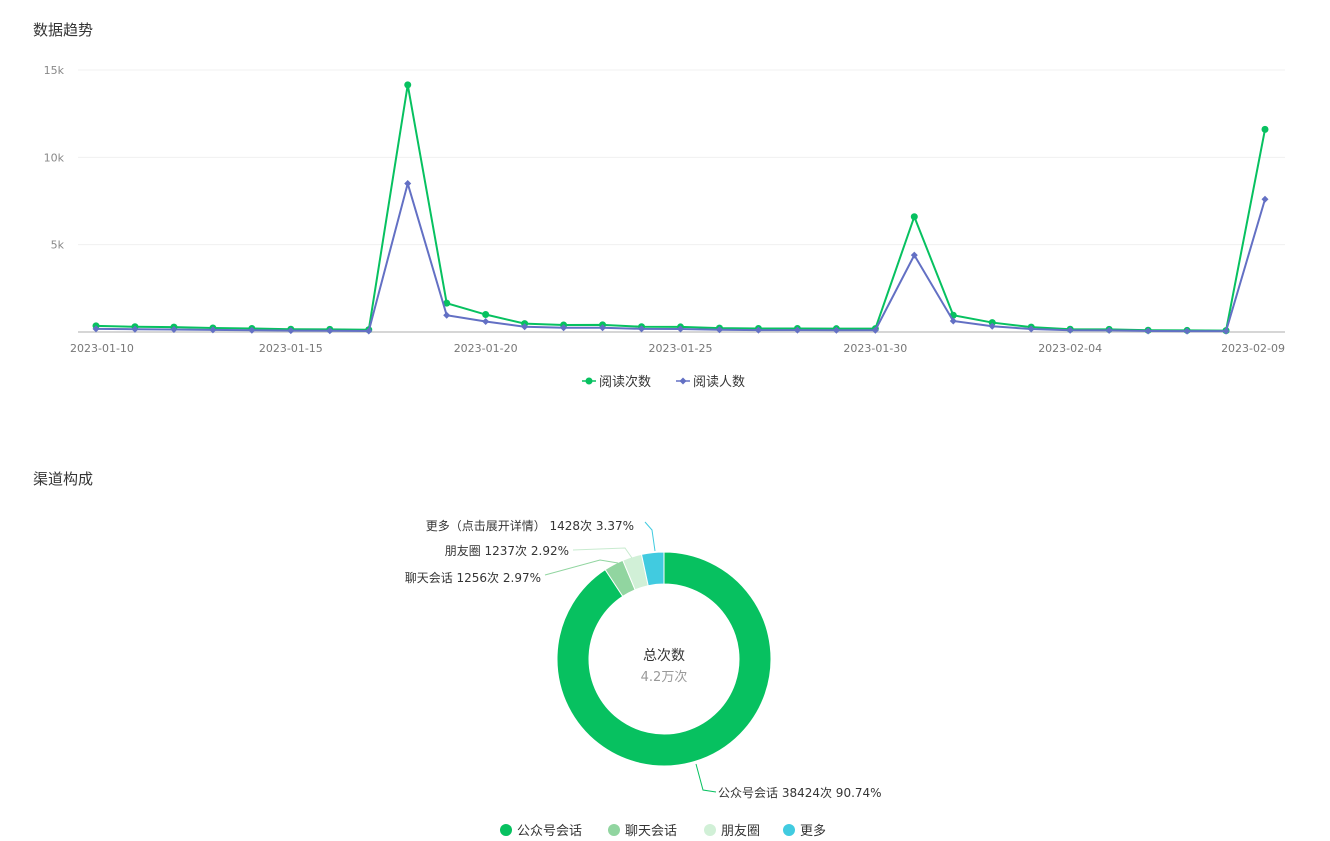 The width and height of the screenshot is (1330, 841). I want to click on y-tick-label: 5k, so click(58, 245).